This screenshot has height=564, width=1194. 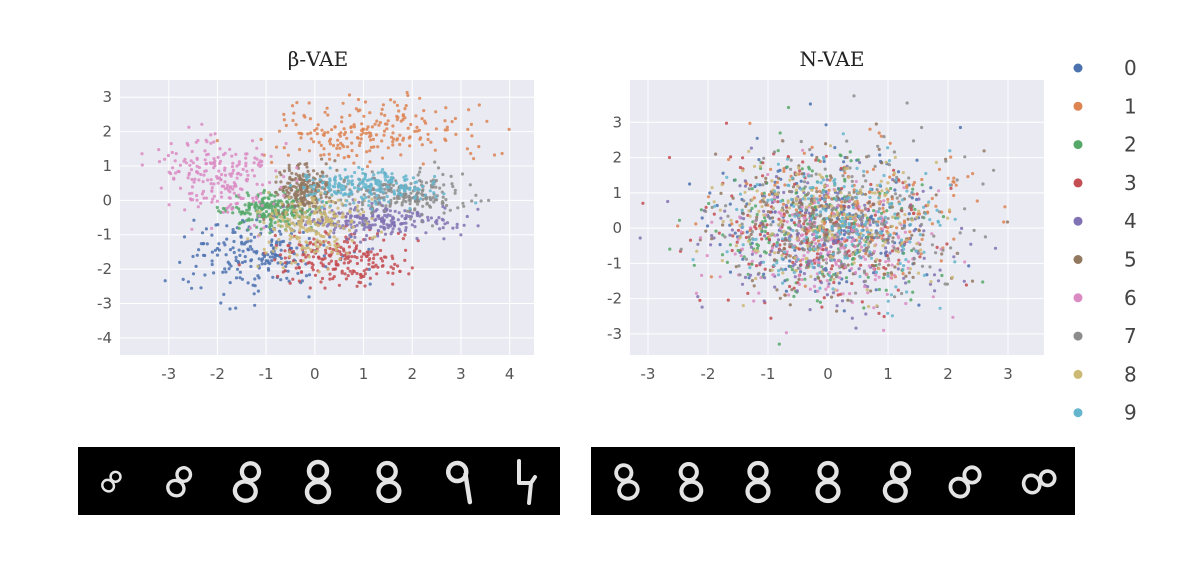 What do you see at coordinates (614, 299) in the screenshot?
I see `y-tick-label: -2` at bounding box center [614, 299].